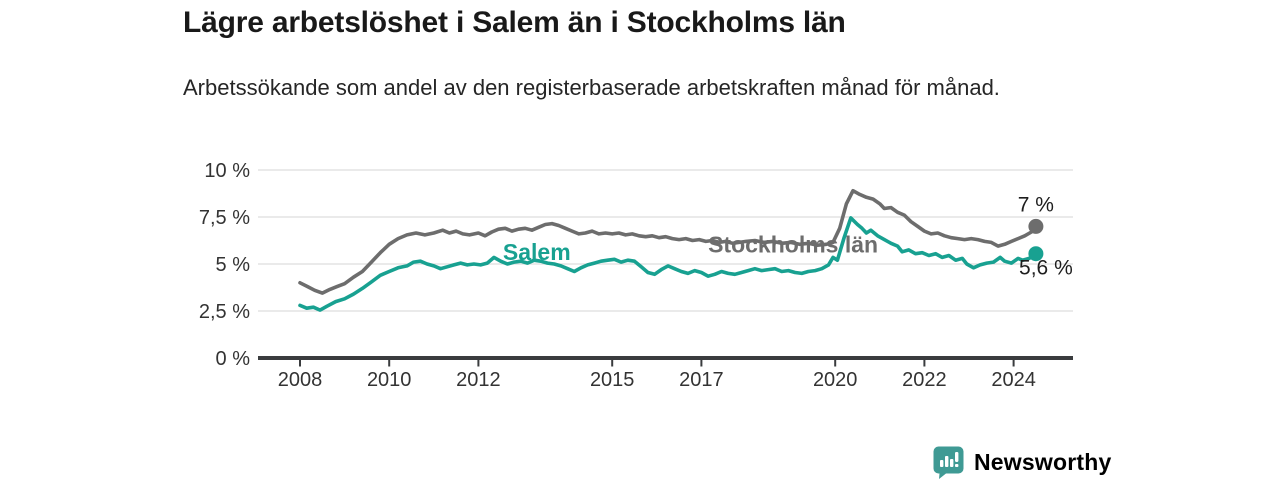 This screenshot has height=480, width=1280. Describe the element at coordinates (537, 252) in the screenshot. I see `series-label-salem: Salem` at that location.